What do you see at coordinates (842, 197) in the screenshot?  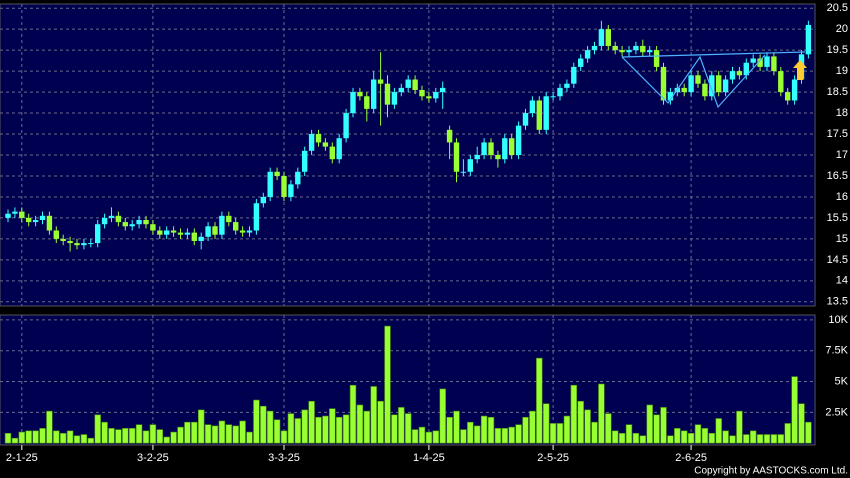 I see `y-tick-label: 16` at bounding box center [842, 197].